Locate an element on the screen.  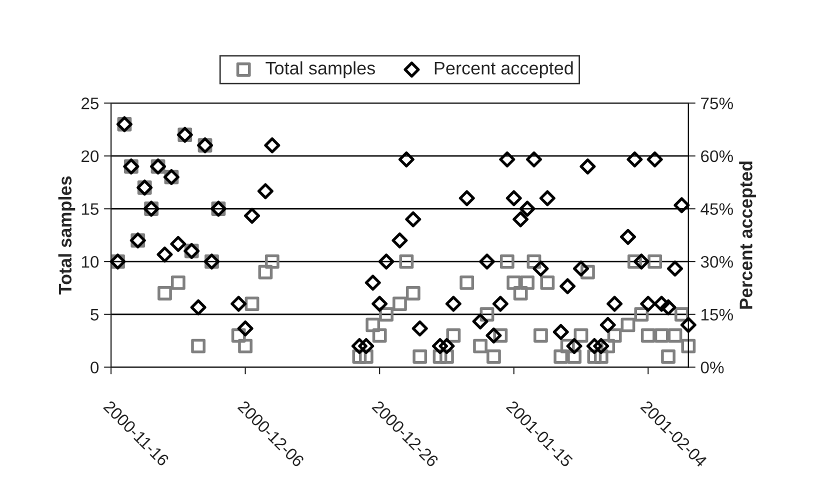
legend-label: Total samples is located at coordinates (320, 69).